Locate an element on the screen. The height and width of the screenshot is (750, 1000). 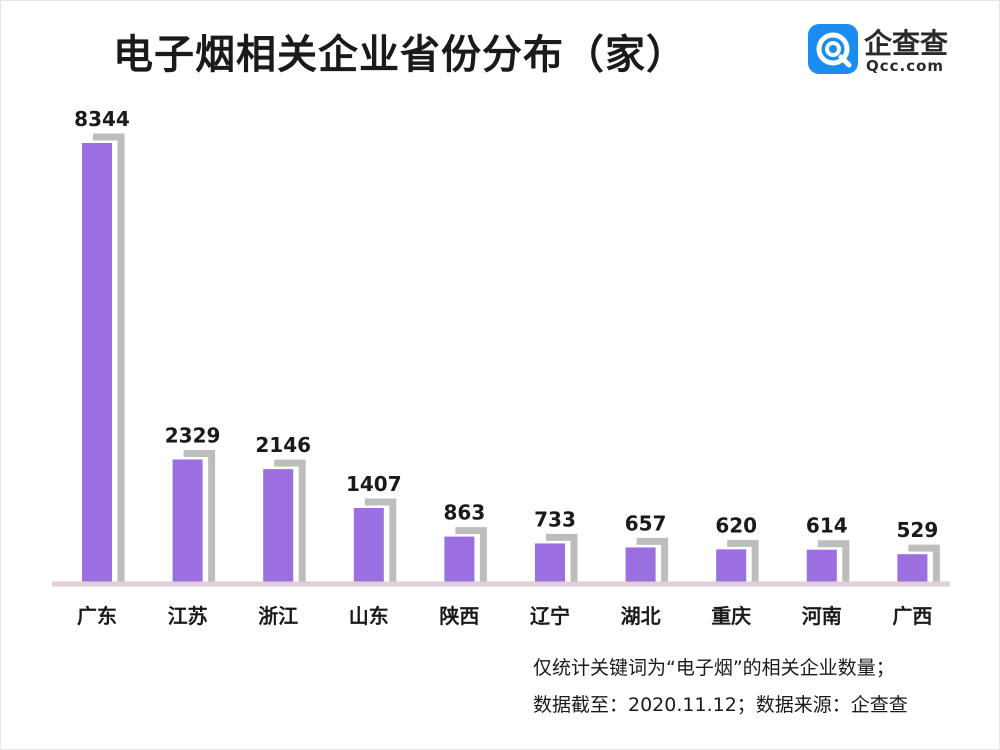
category-label-4: 山东 is located at coordinates (369, 616).